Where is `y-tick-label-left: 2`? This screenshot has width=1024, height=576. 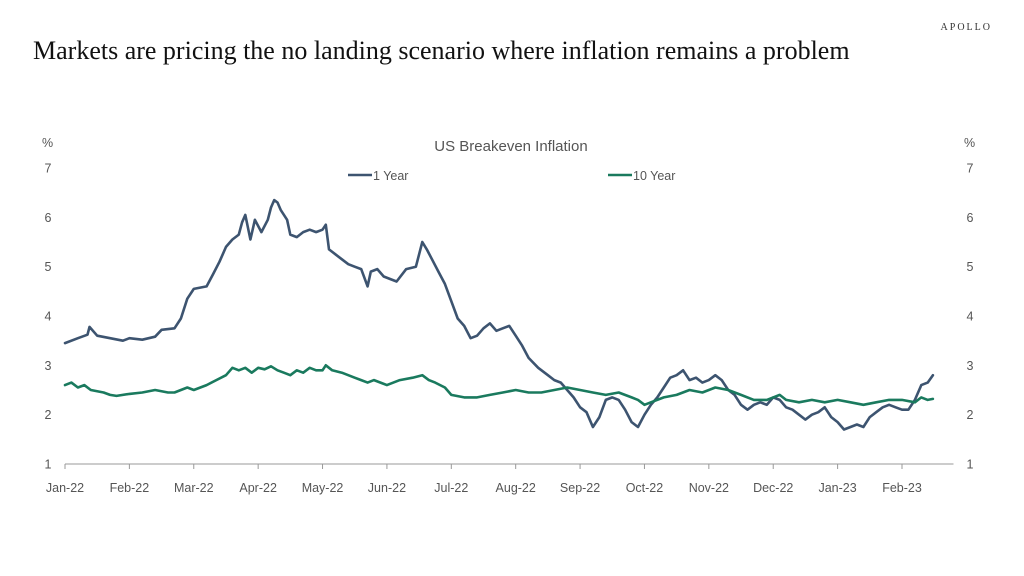
y-tick-label-left: 2 is located at coordinates (48, 415).